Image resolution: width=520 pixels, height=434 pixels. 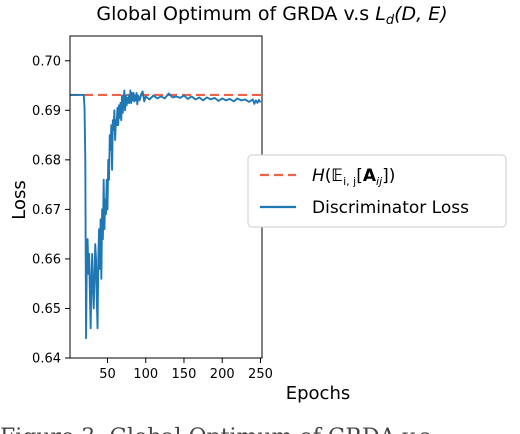 What do you see at coordinates (390, 208) in the screenshot?
I see `legend-label-series: Discriminator Loss` at bounding box center [390, 208].